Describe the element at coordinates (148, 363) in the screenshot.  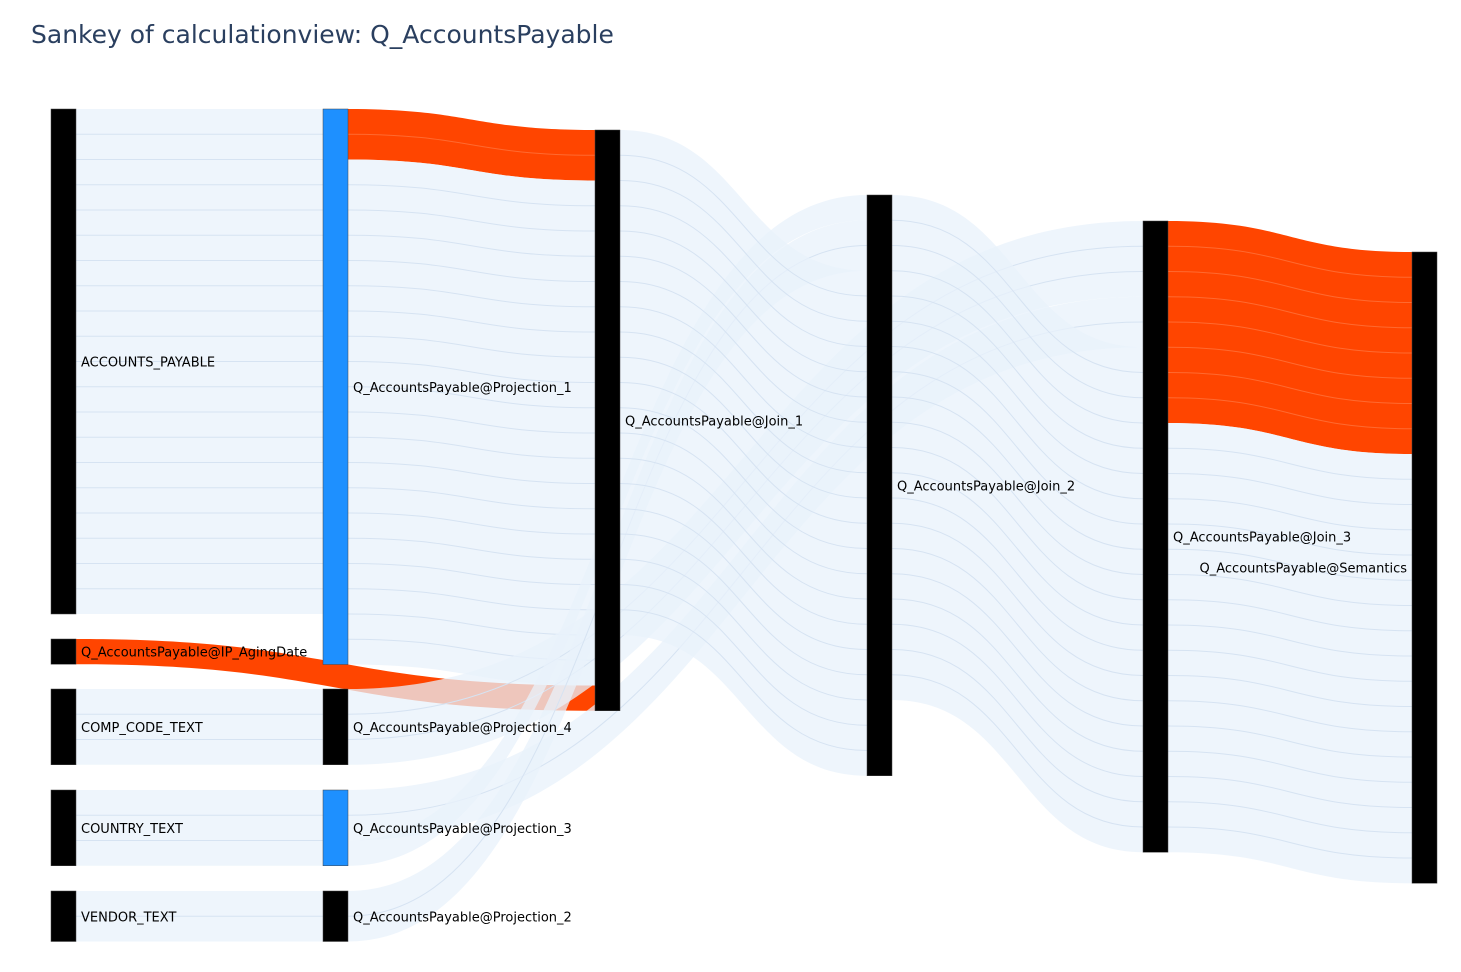
I see `sankey-node-label-ACCOUNTS_PAYABLE: ACCOUNTS_PAYABLE` at that location.